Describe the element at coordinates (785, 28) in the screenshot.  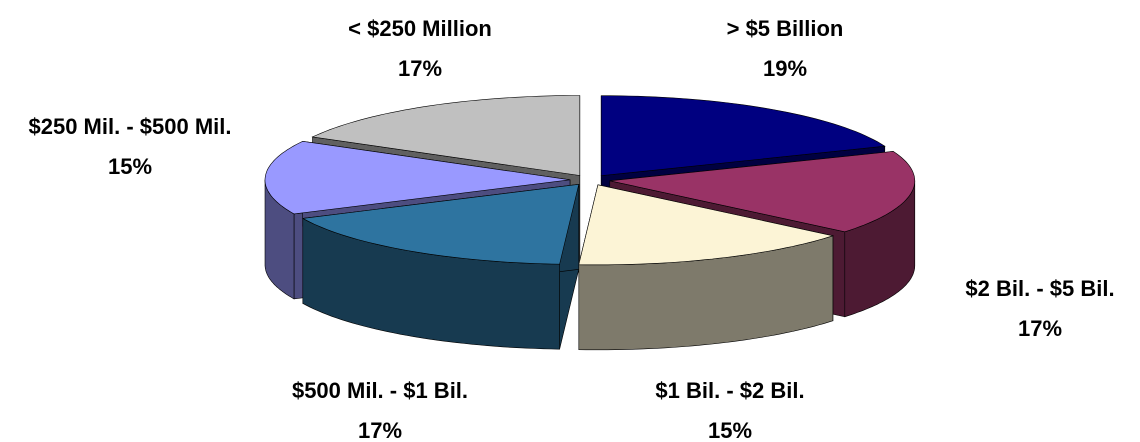
I see `slice-label: > $5 Billion` at that location.